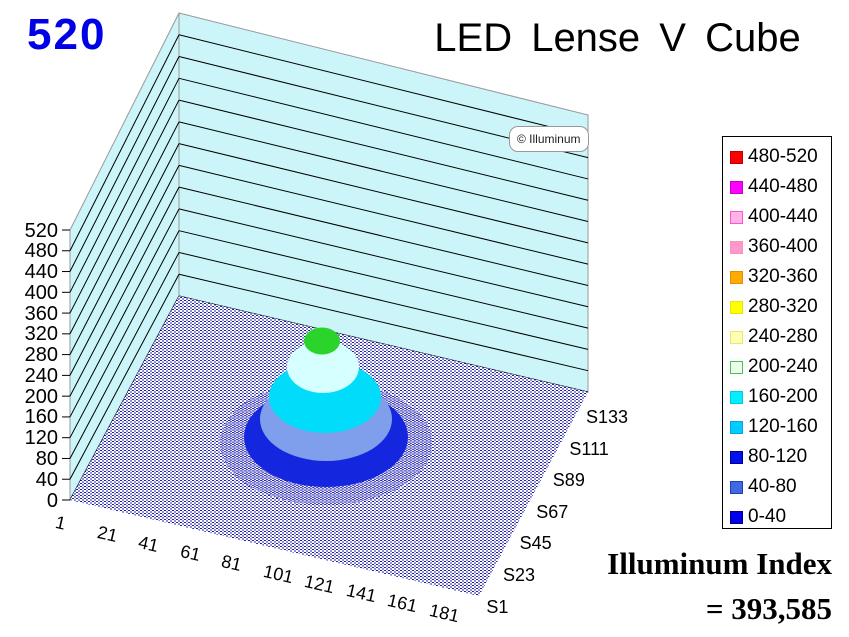 The image size is (849, 637). Describe the element at coordinates (41, 334) in the screenshot. I see `value-axis-label: 320` at that location.